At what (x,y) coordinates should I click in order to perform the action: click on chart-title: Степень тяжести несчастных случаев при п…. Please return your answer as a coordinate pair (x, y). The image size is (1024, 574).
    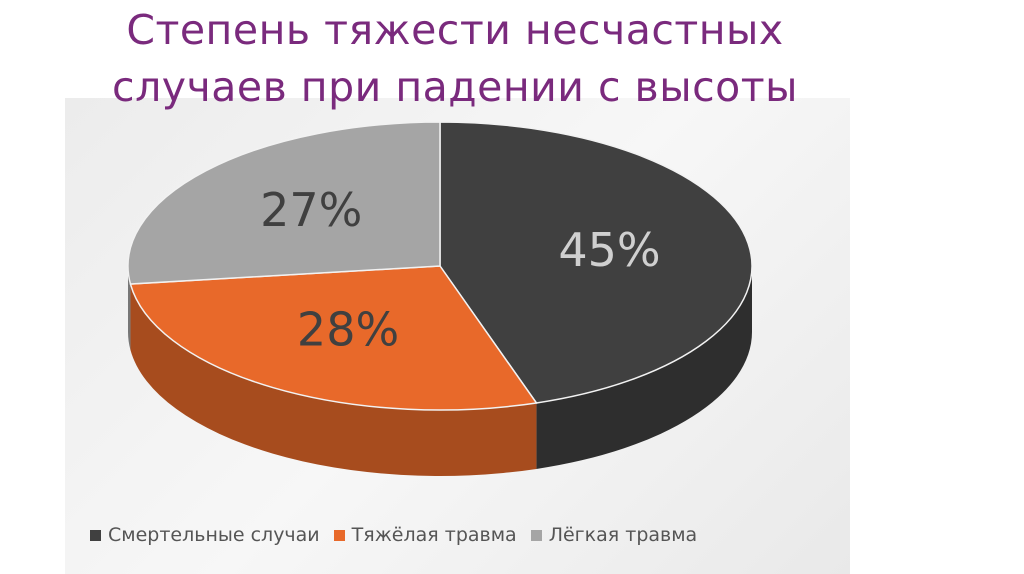
    Looking at the image, I should click on (455, 58).